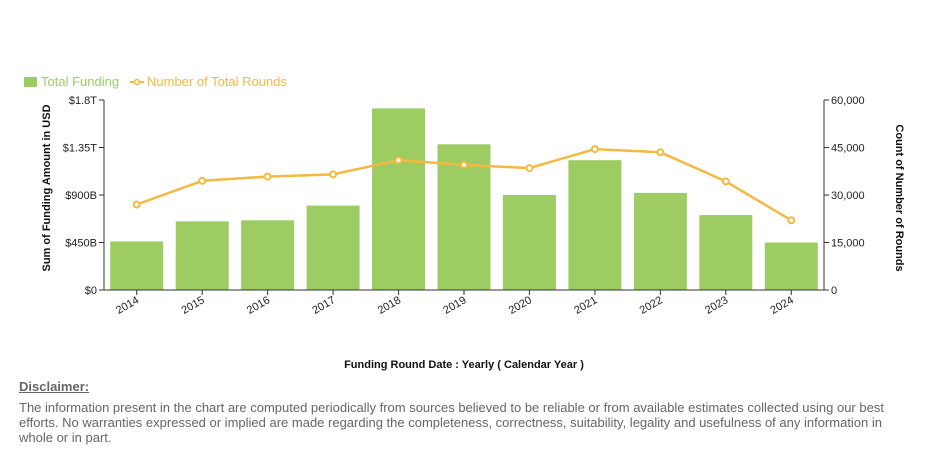 This screenshot has height=463, width=927. I want to click on legend-marker-rounds, so click(137, 82).